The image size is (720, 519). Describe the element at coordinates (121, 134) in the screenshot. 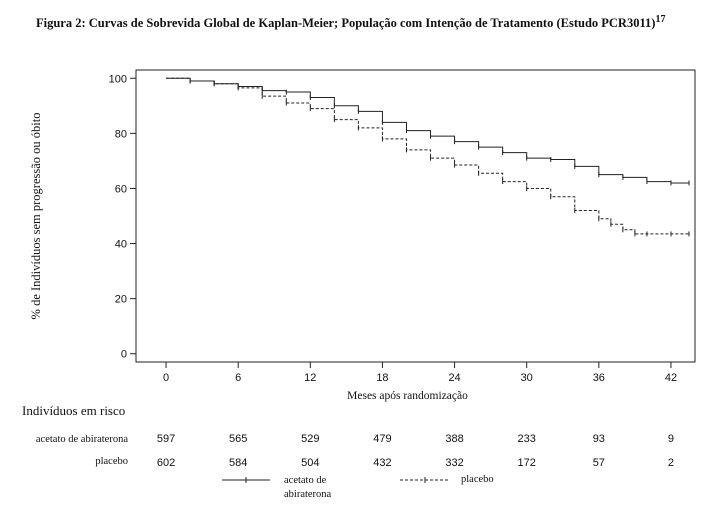

I see `y-tick-label: 80` at that location.